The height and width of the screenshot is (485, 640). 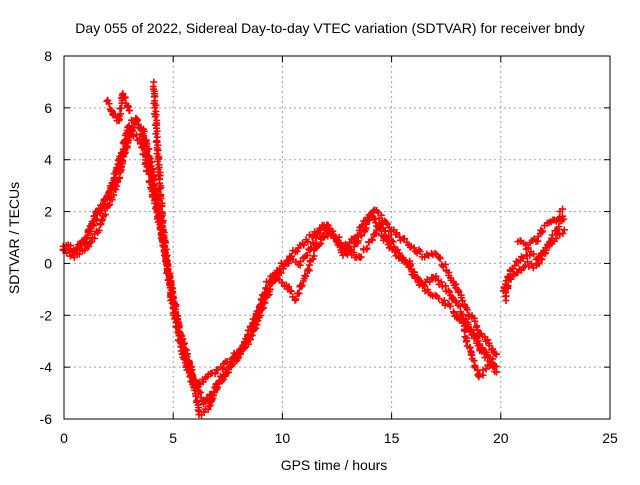 What do you see at coordinates (48, 212) in the screenshot?
I see `y-tick-label: 2` at bounding box center [48, 212].